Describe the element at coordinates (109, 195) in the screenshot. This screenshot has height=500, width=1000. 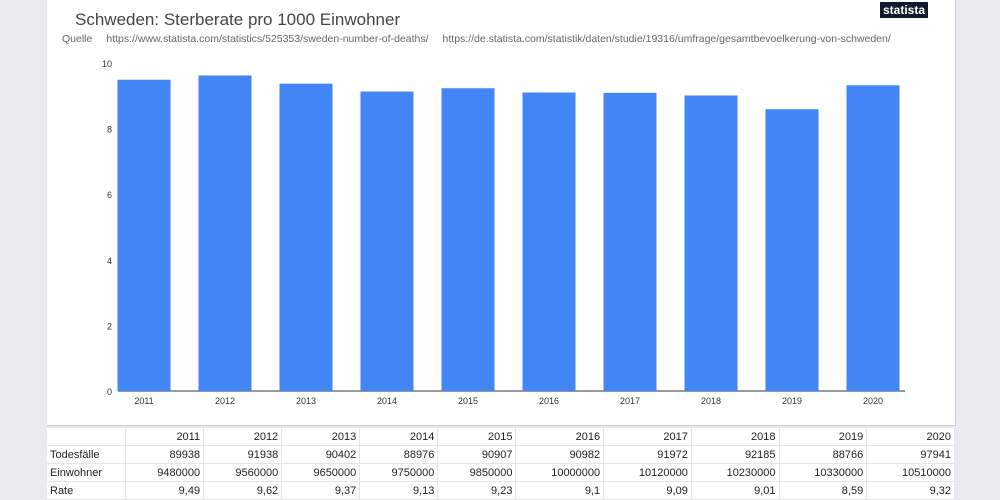
I see `y-tick-label: 6` at that location.